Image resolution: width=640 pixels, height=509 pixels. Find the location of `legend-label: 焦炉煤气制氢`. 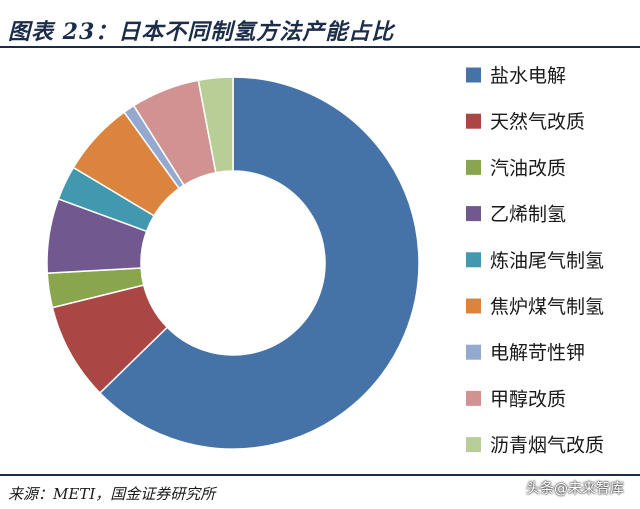

legend-label: 焦炉煤气制氢 is located at coordinates (547, 307).